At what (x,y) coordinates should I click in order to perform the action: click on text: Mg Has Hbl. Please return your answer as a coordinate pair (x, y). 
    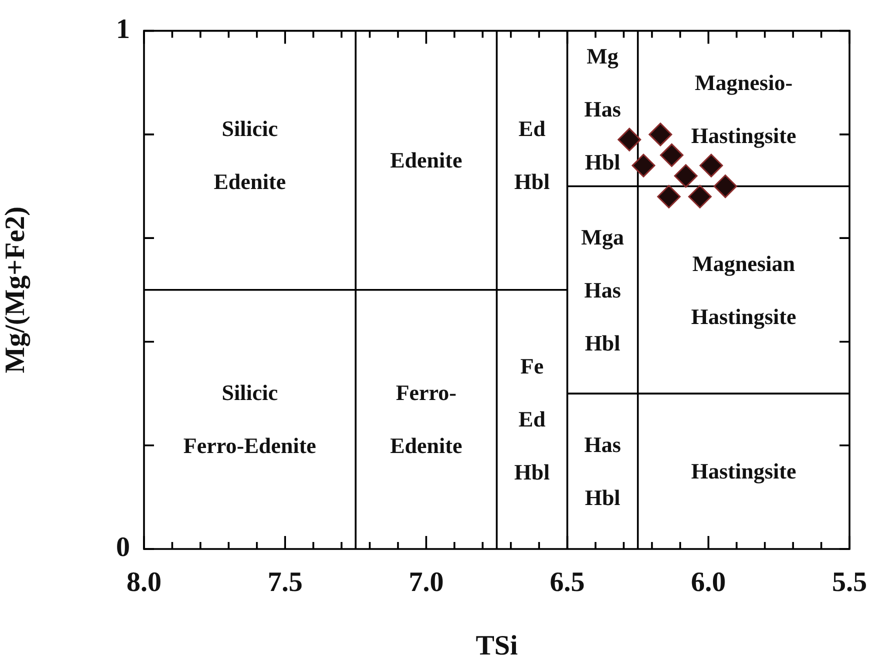
    Looking at the image, I should click on (602, 108).